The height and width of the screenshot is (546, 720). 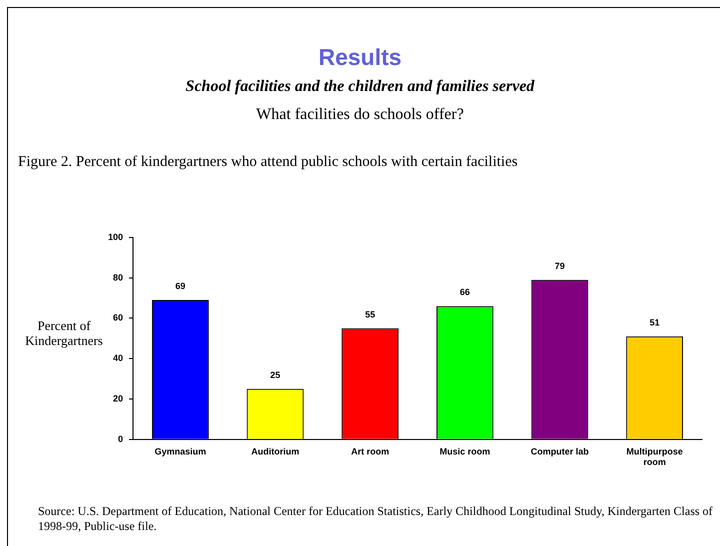 What do you see at coordinates (376, 519) in the screenshot?
I see `source-note: Source: U.S. Department of Education, National Center for Education Statistics, Early Childhood Longitudinal Study, Kindergarten Class of 1998-99, Public-use file.` at bounding box center [376, 519].